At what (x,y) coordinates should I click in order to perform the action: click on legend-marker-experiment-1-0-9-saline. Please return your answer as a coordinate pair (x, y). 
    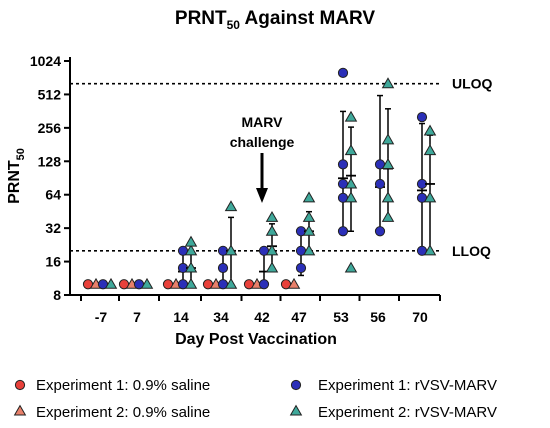
    Looking at the image, I should click on (20, 385).